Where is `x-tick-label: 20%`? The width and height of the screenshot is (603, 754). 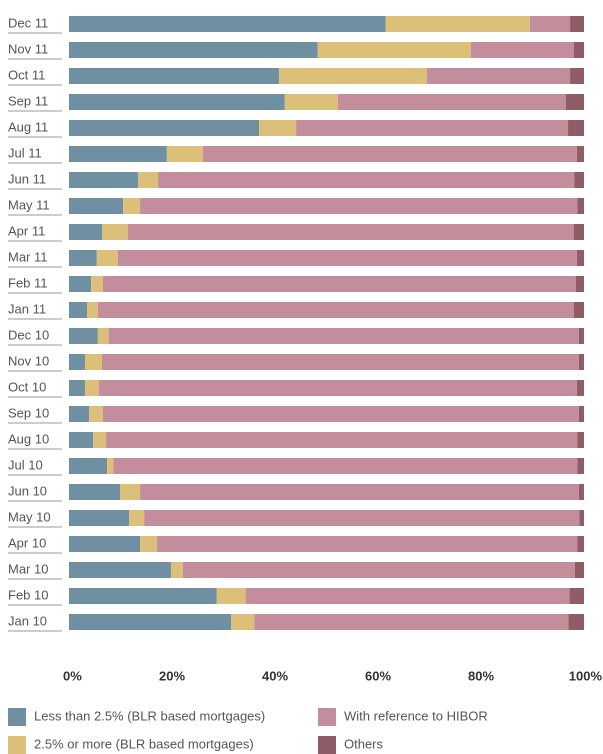 x-tick-label: 20% is located at coordinates (172, 675).